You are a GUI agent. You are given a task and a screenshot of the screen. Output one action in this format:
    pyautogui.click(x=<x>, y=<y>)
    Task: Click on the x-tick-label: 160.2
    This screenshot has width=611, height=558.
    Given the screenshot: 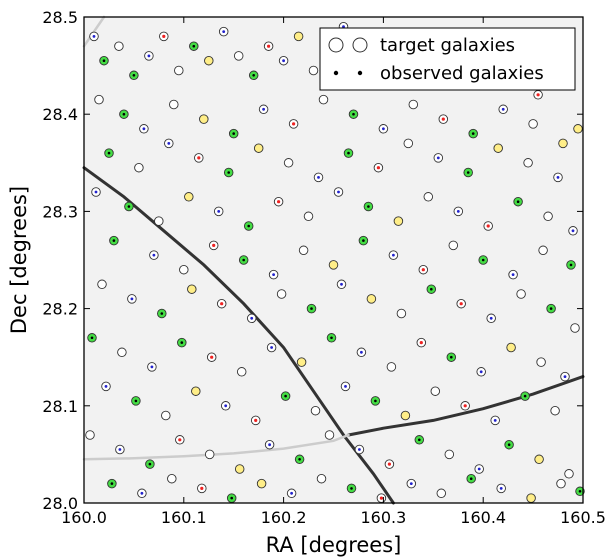 What is the action you would take?
    pyautogui.click(x=284, y=517)
    